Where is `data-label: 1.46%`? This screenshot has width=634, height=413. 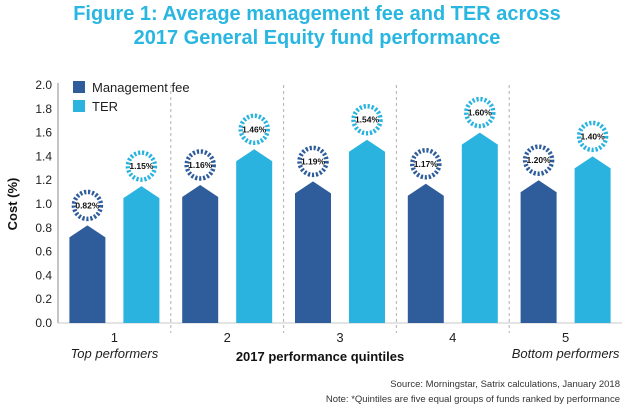 data-label: 1.46% is located at coordinates (254, 129).